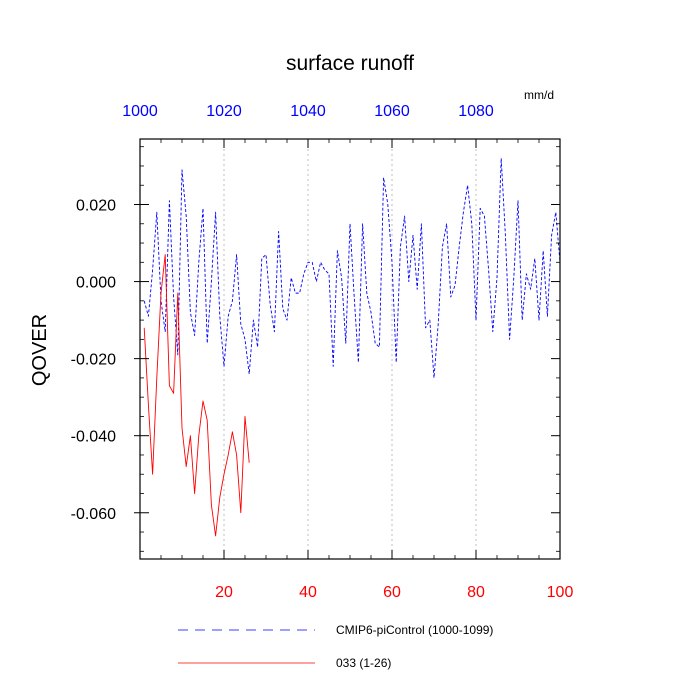  Describe the element at coordinates (539, 95) in the screenshot. I see `units-label: mm/d` at that location.